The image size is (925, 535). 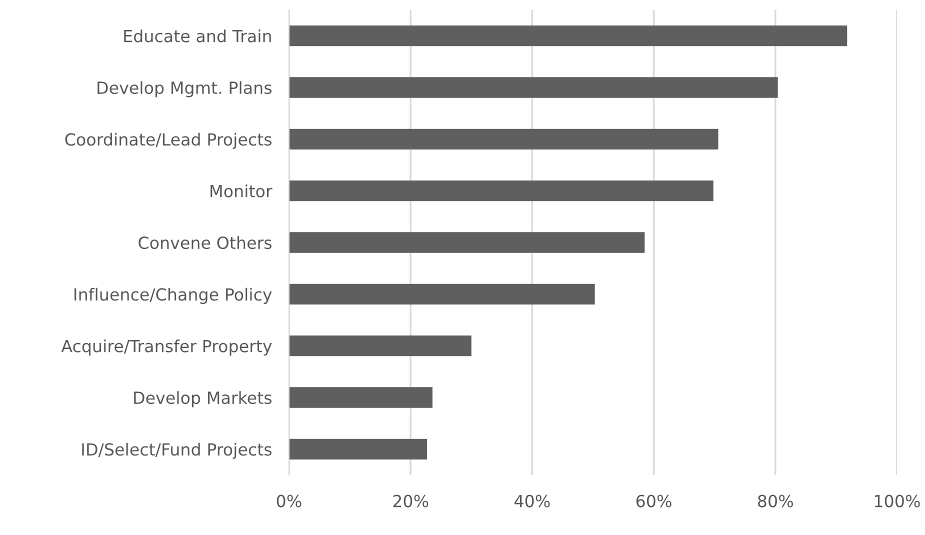 I want to click on y-tick-label: Monitor, so click(x=241, y=191).